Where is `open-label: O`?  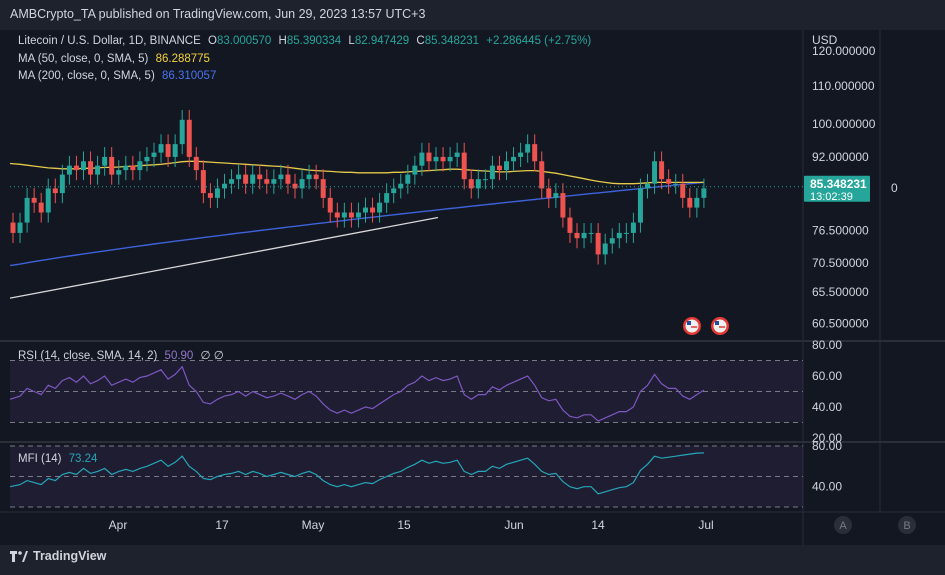
open-label: O is located at coordinates (212, 41).